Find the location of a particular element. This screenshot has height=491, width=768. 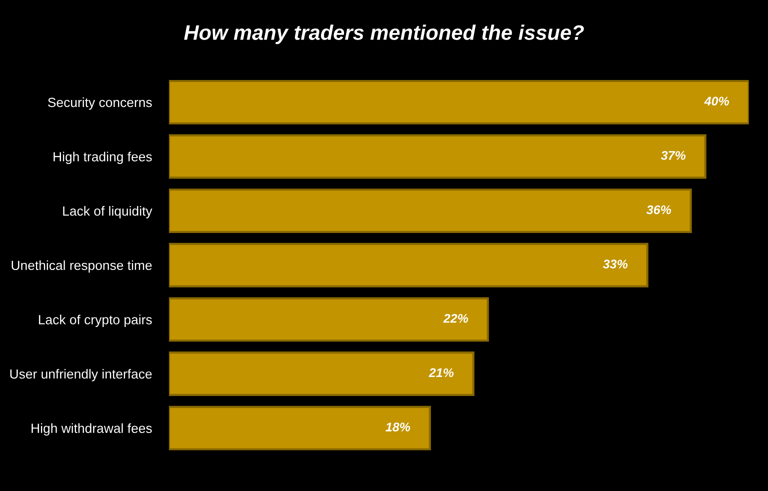

data-label: 21% is located at coordinates (441, 373).